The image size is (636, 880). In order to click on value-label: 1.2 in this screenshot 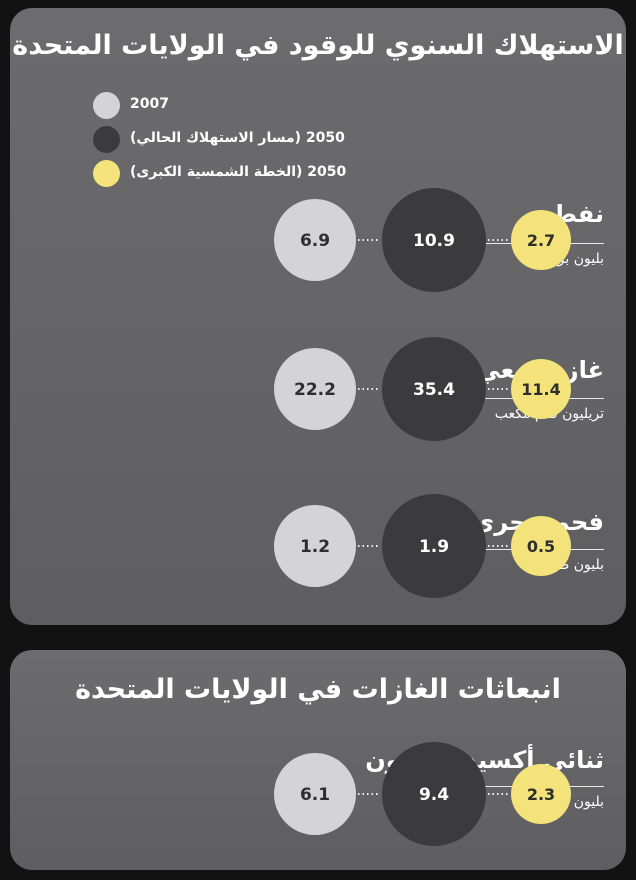, I will do `click(315, 547)`.